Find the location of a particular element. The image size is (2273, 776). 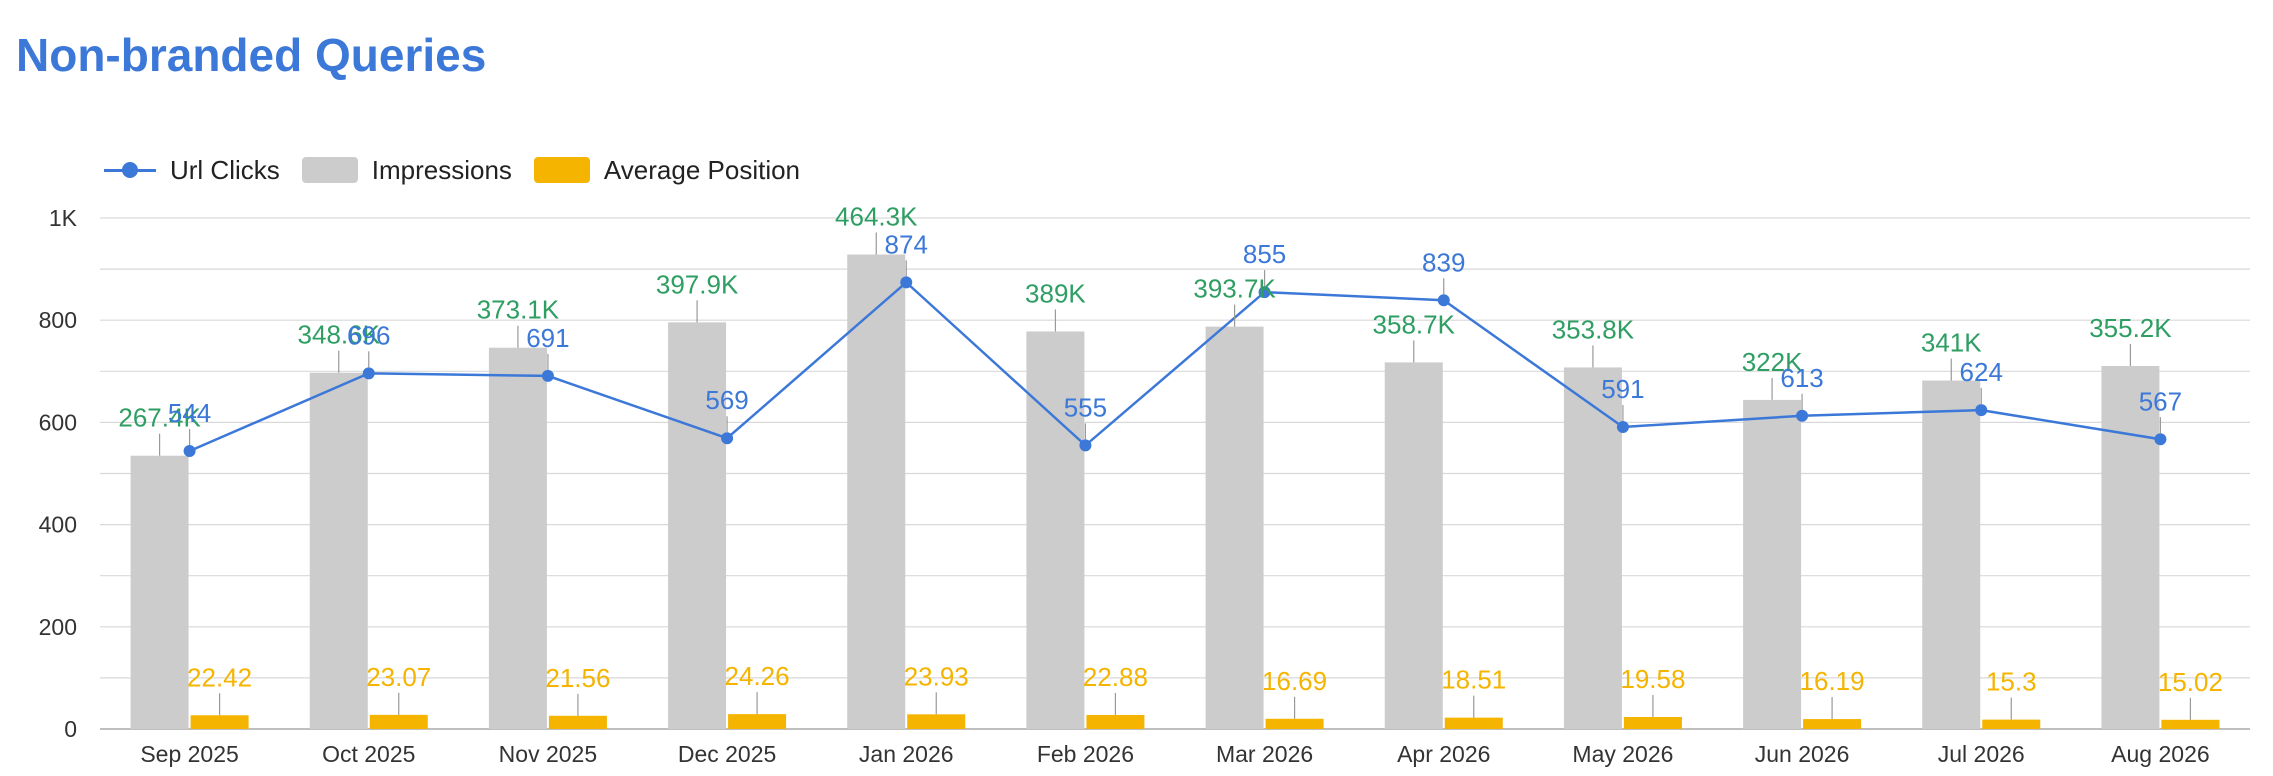

average-position-data-label: 16.69 is located at coordinates (1294, 681).